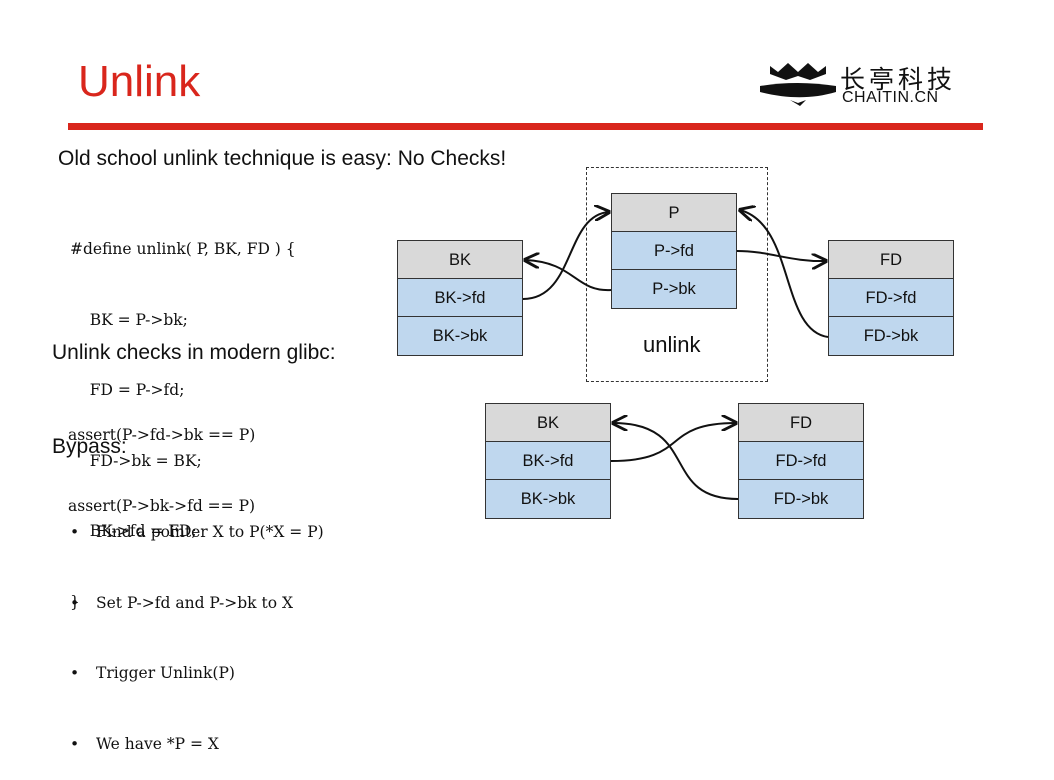  What do you see at coordinates (798, 84) in the screenshot?
I see `chaitin-logo-icon` at bounding box center [798, 84].